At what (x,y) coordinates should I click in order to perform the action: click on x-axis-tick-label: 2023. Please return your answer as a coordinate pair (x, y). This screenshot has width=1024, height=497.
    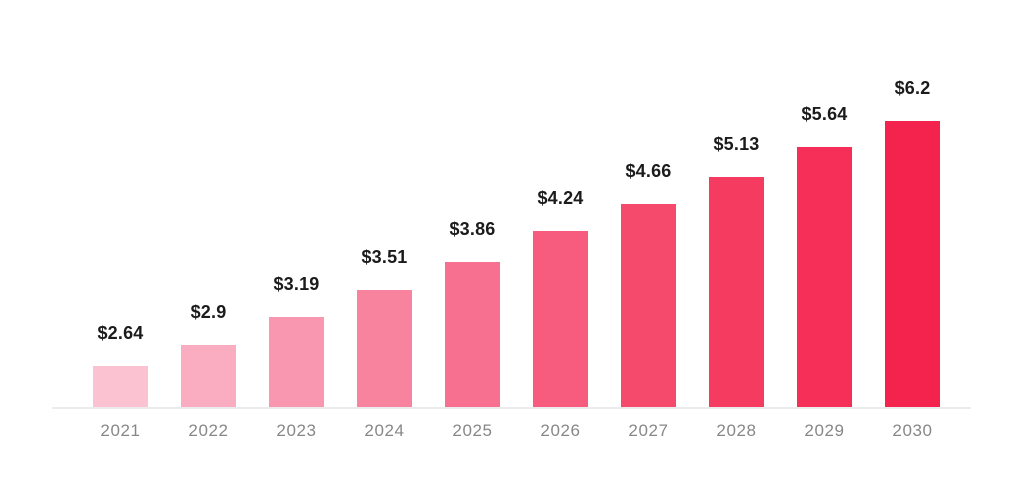
    Looking at the image, I should click on (296, 430).